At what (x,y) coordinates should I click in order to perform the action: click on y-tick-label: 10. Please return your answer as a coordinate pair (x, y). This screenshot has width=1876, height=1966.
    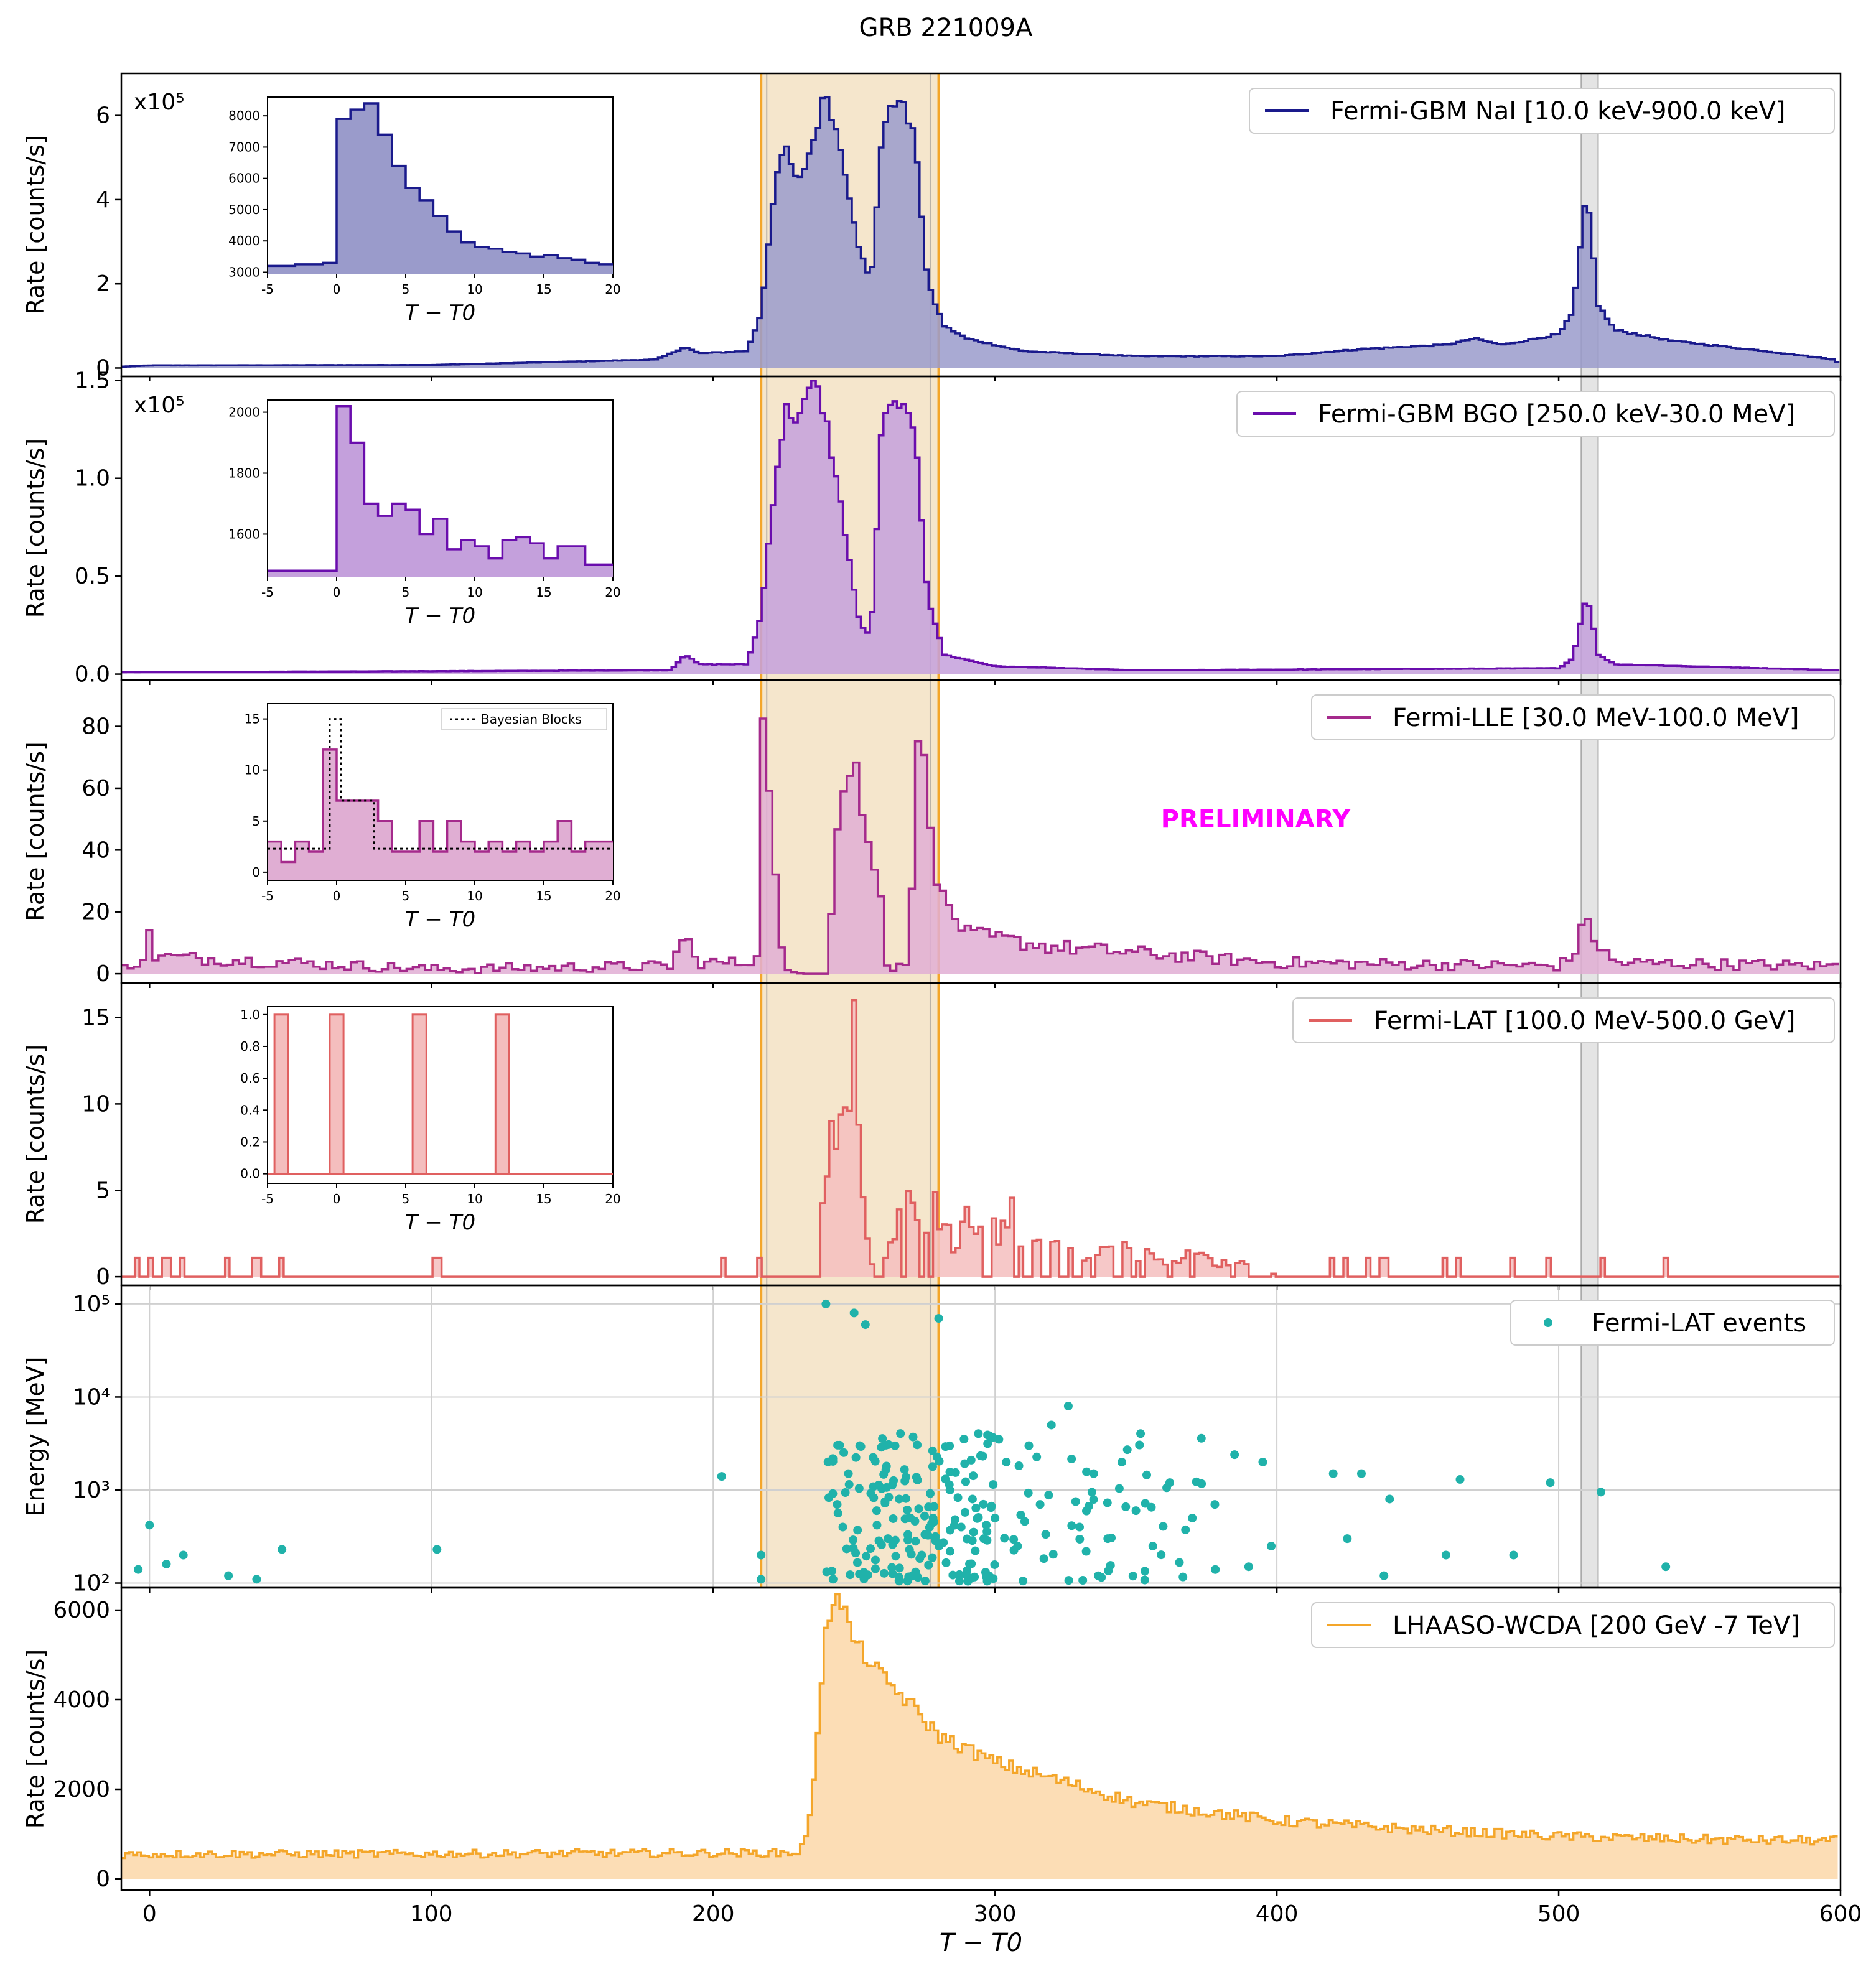
    Looking at the image, I should click on (96, 1104).